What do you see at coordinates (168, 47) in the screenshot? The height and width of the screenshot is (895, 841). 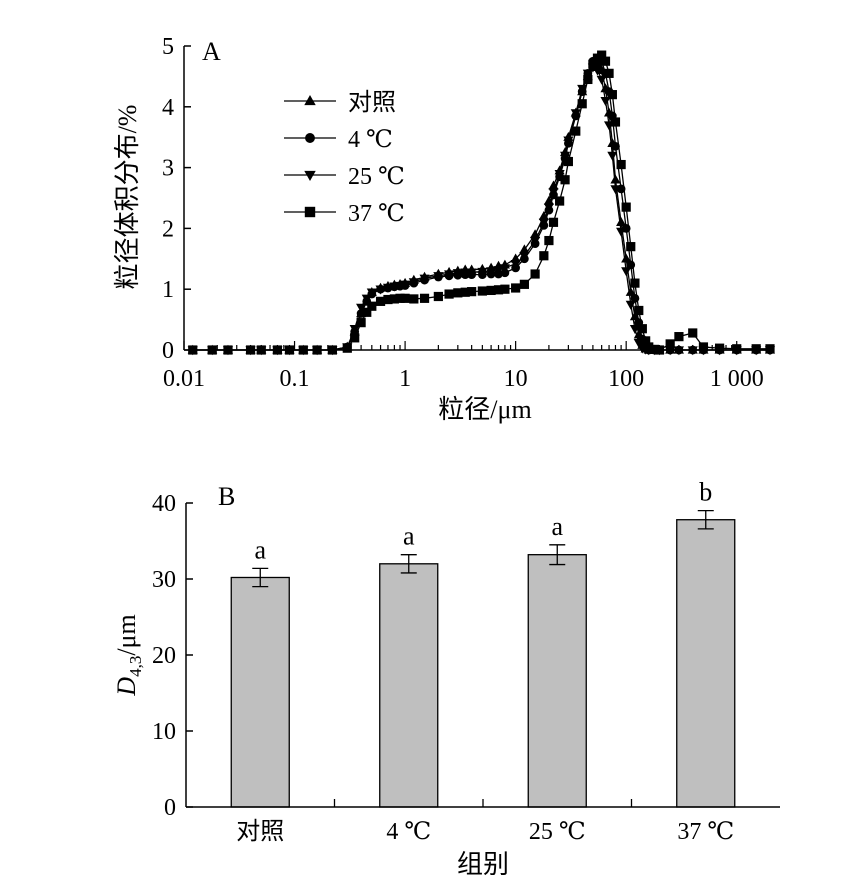 I see `panel-a-y-tick-label: 5` at bounding box center [168, 47].